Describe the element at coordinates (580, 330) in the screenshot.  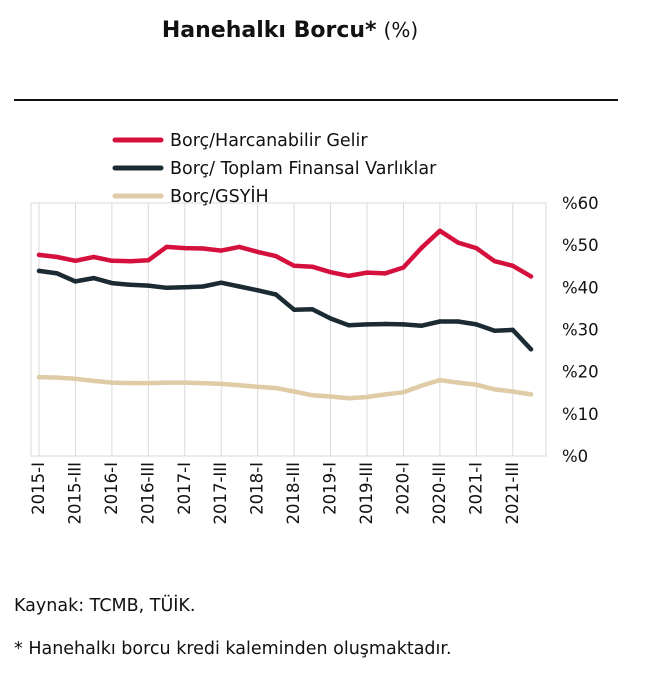
I see `y-tick-label: %30` at that location.